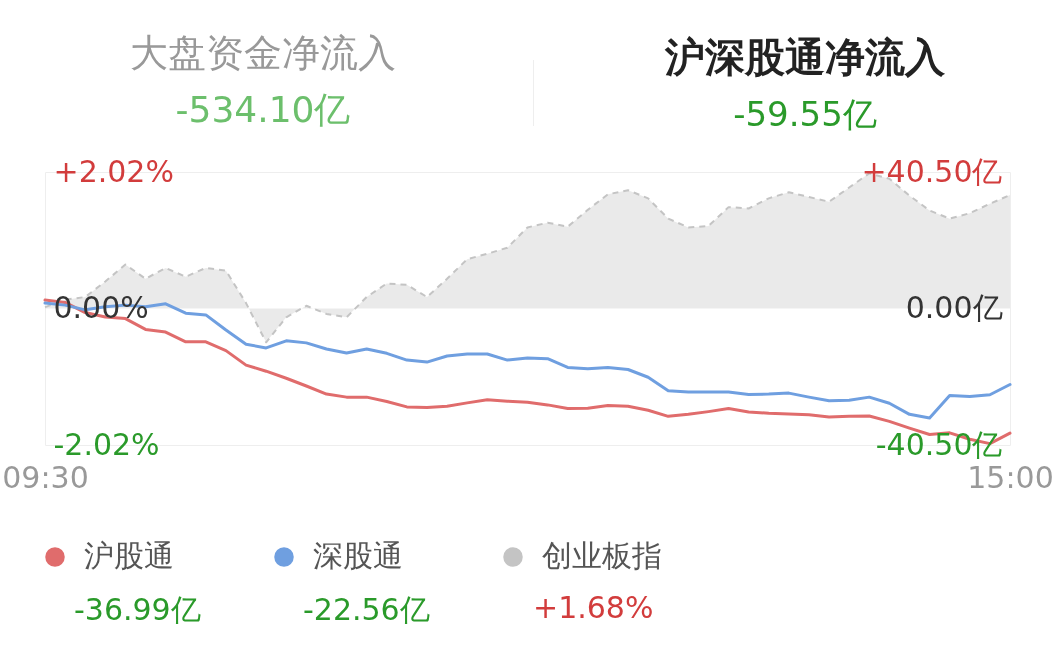 The image size is (1060, 651). I want to click on y-tick-label: -2.02%, so click(106, 444).